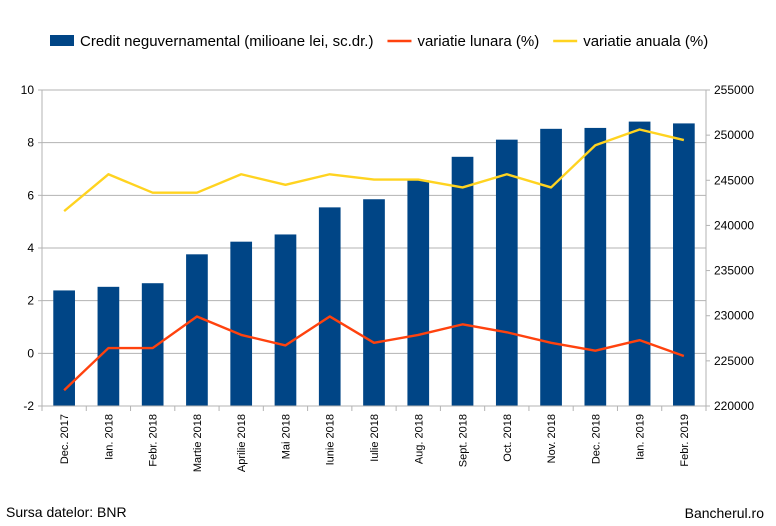  Describe the element at coordinates (645, 41) in the screenshot. I see `legend-label: variatie anuala (%)` at that location.